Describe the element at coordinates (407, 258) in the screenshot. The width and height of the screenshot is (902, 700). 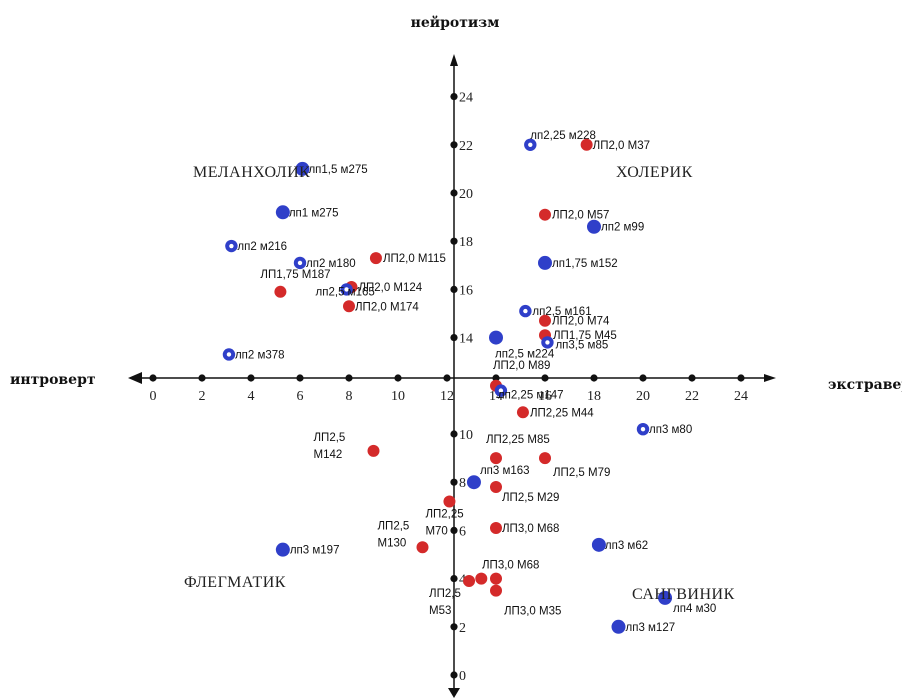
I see `data-point: ЛП2,0 М115` at that location.